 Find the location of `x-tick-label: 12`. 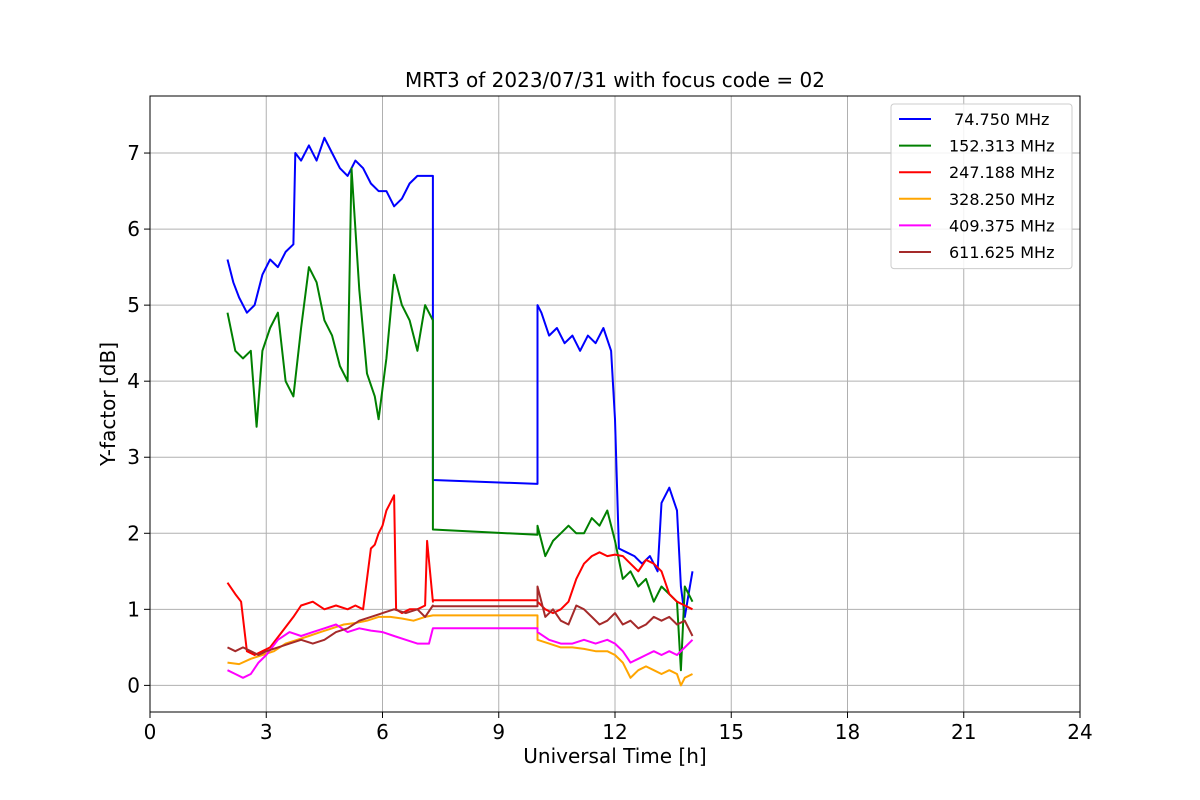

x-tick-label: 12 is located at coordinates (614, 732).